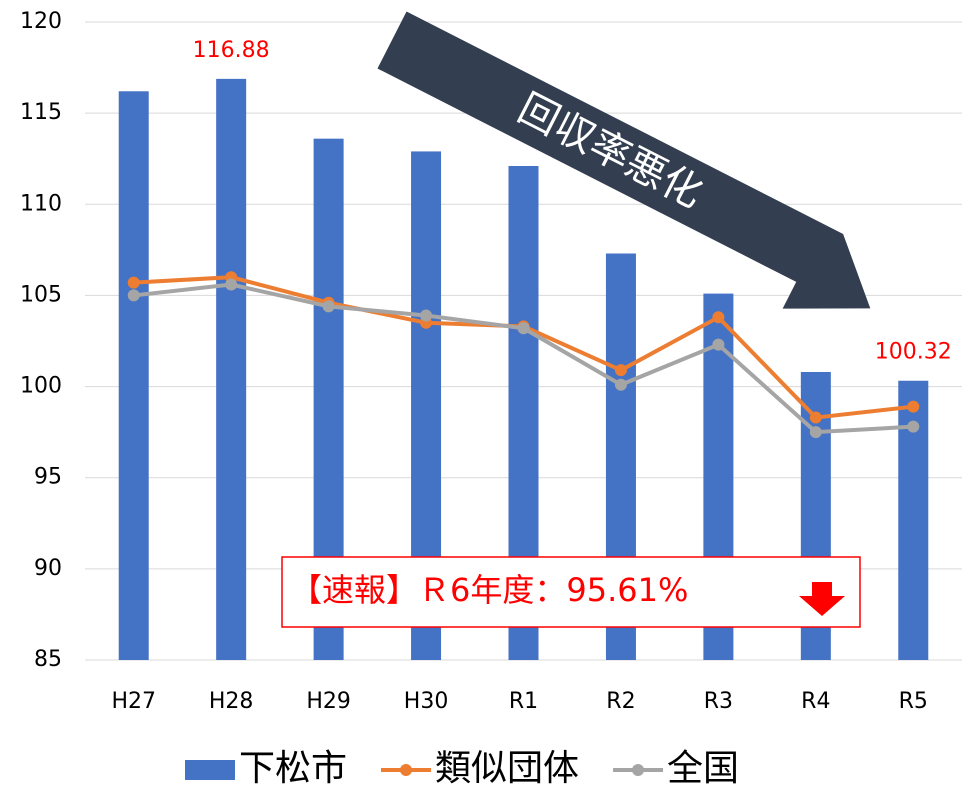 This screenshot has height=785, width=962. Describe the element at coordinates (41, 203) in the screenshot. I see `y-tick-label: 110` at that location.